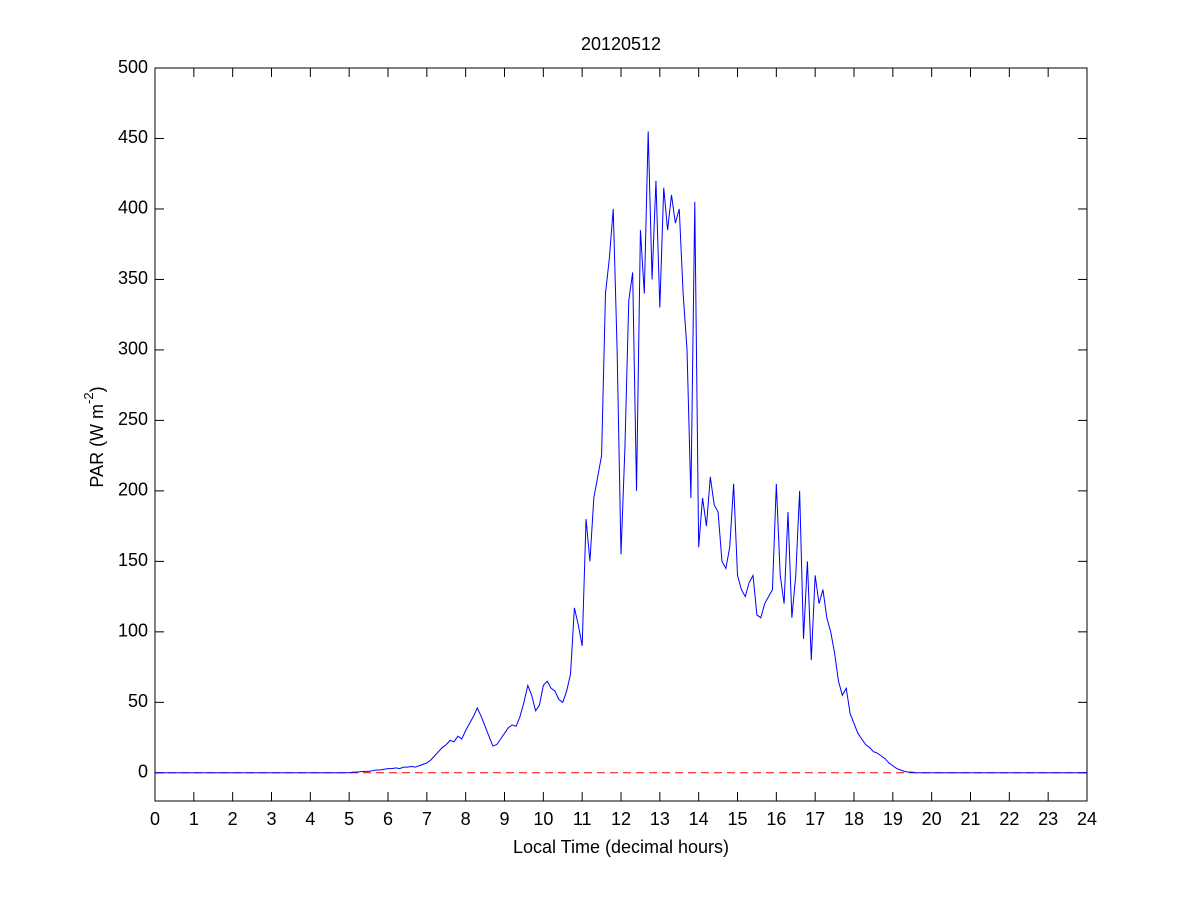 This screenshot has width=1201, height=900. Describe the element at coordinates (660, 819) in the screenshot. I see `x-tick-label: 13` at that location.